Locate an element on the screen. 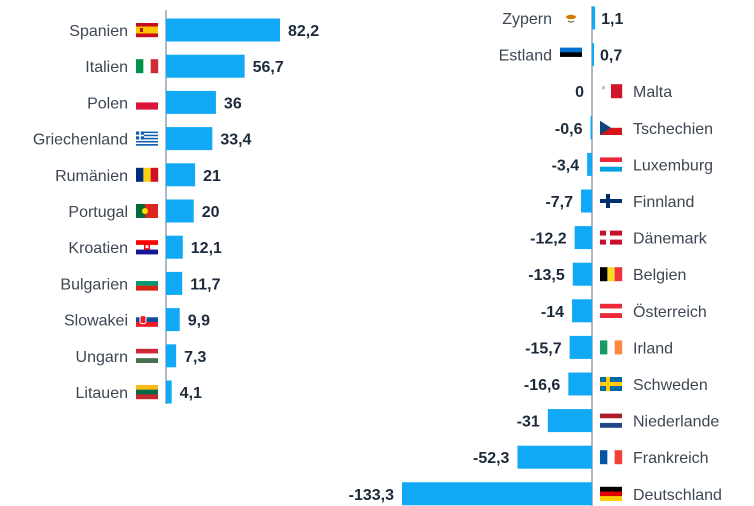 This screenshot has width=754, height=506. flag-croatia-icon is located at coordinates (147, 247).